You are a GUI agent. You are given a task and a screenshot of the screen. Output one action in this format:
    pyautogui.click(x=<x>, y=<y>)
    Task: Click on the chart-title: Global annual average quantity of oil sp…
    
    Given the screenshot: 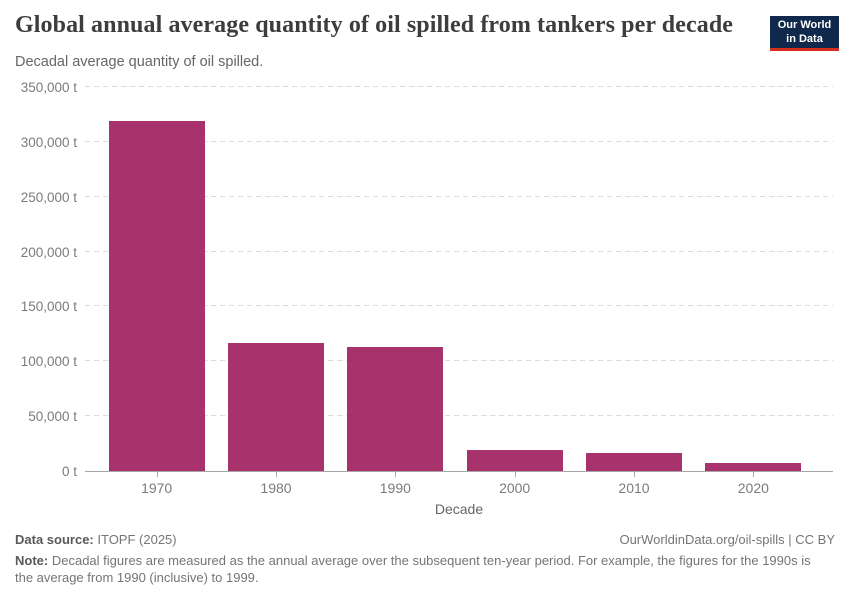 What is the action you would take?
    pyautogui.click(x=374, y=25)
    